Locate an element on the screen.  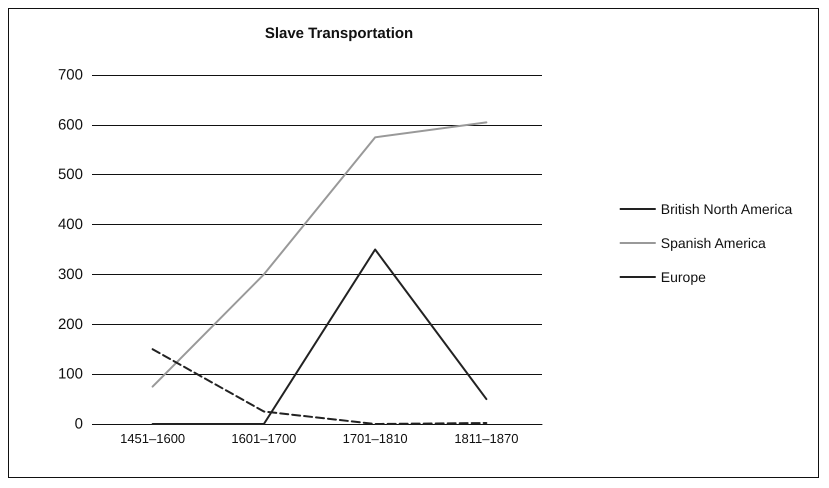
y-tick-label: 600 is located at coordinates (70, 125).